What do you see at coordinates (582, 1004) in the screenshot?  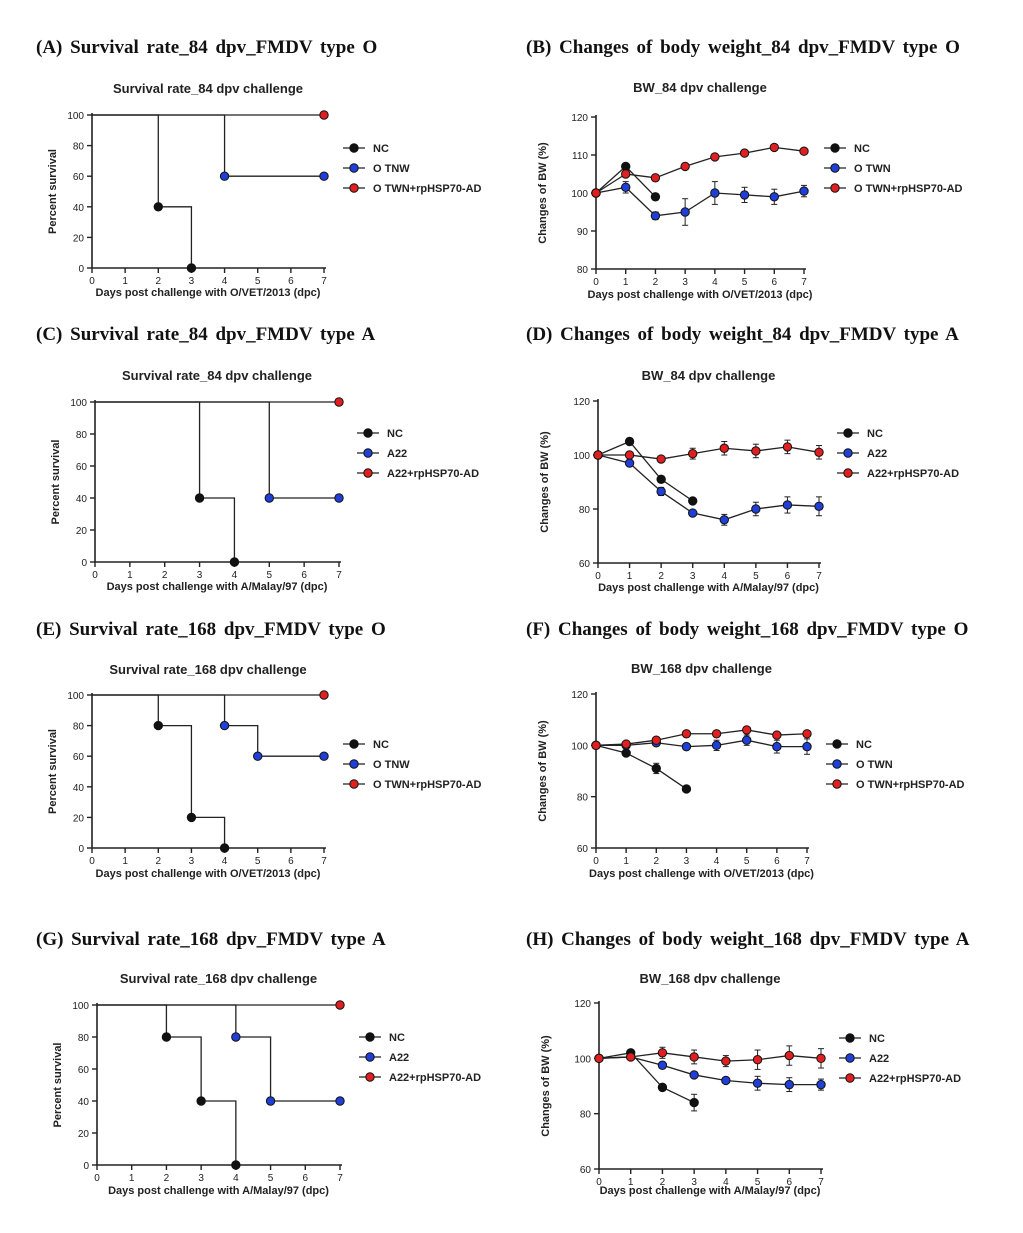 I see `y-tick-label: 120` at bounding box center [582, 1004].